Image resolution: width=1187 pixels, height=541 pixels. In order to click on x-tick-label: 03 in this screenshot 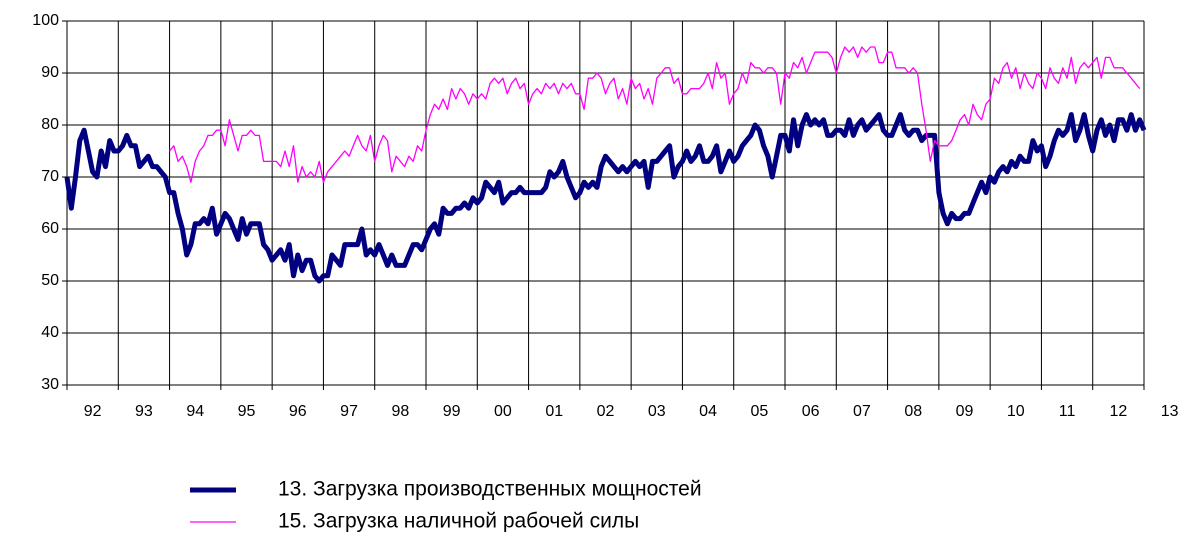, I will do `click(657, 411)`.